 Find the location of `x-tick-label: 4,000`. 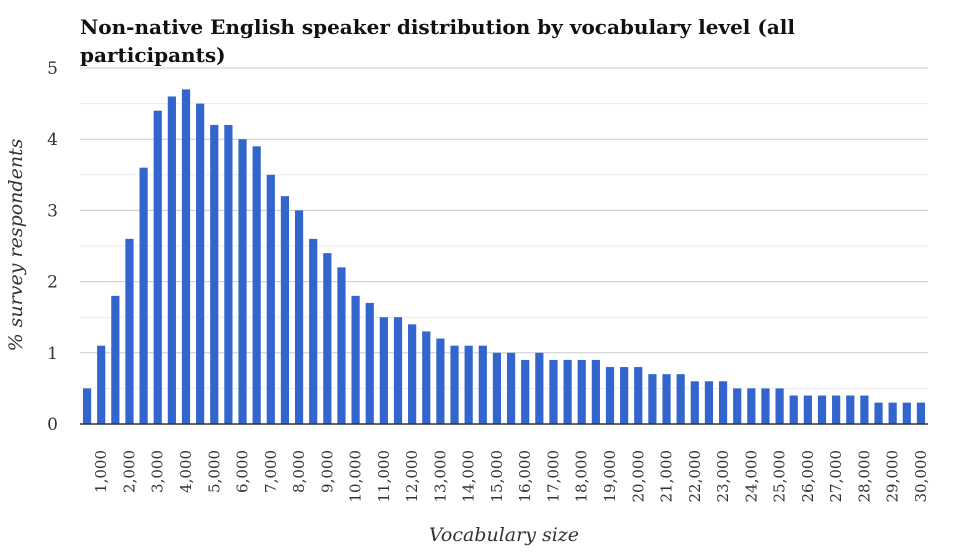

x-tick-label: 4,000 is located at coordinates (186, 471).